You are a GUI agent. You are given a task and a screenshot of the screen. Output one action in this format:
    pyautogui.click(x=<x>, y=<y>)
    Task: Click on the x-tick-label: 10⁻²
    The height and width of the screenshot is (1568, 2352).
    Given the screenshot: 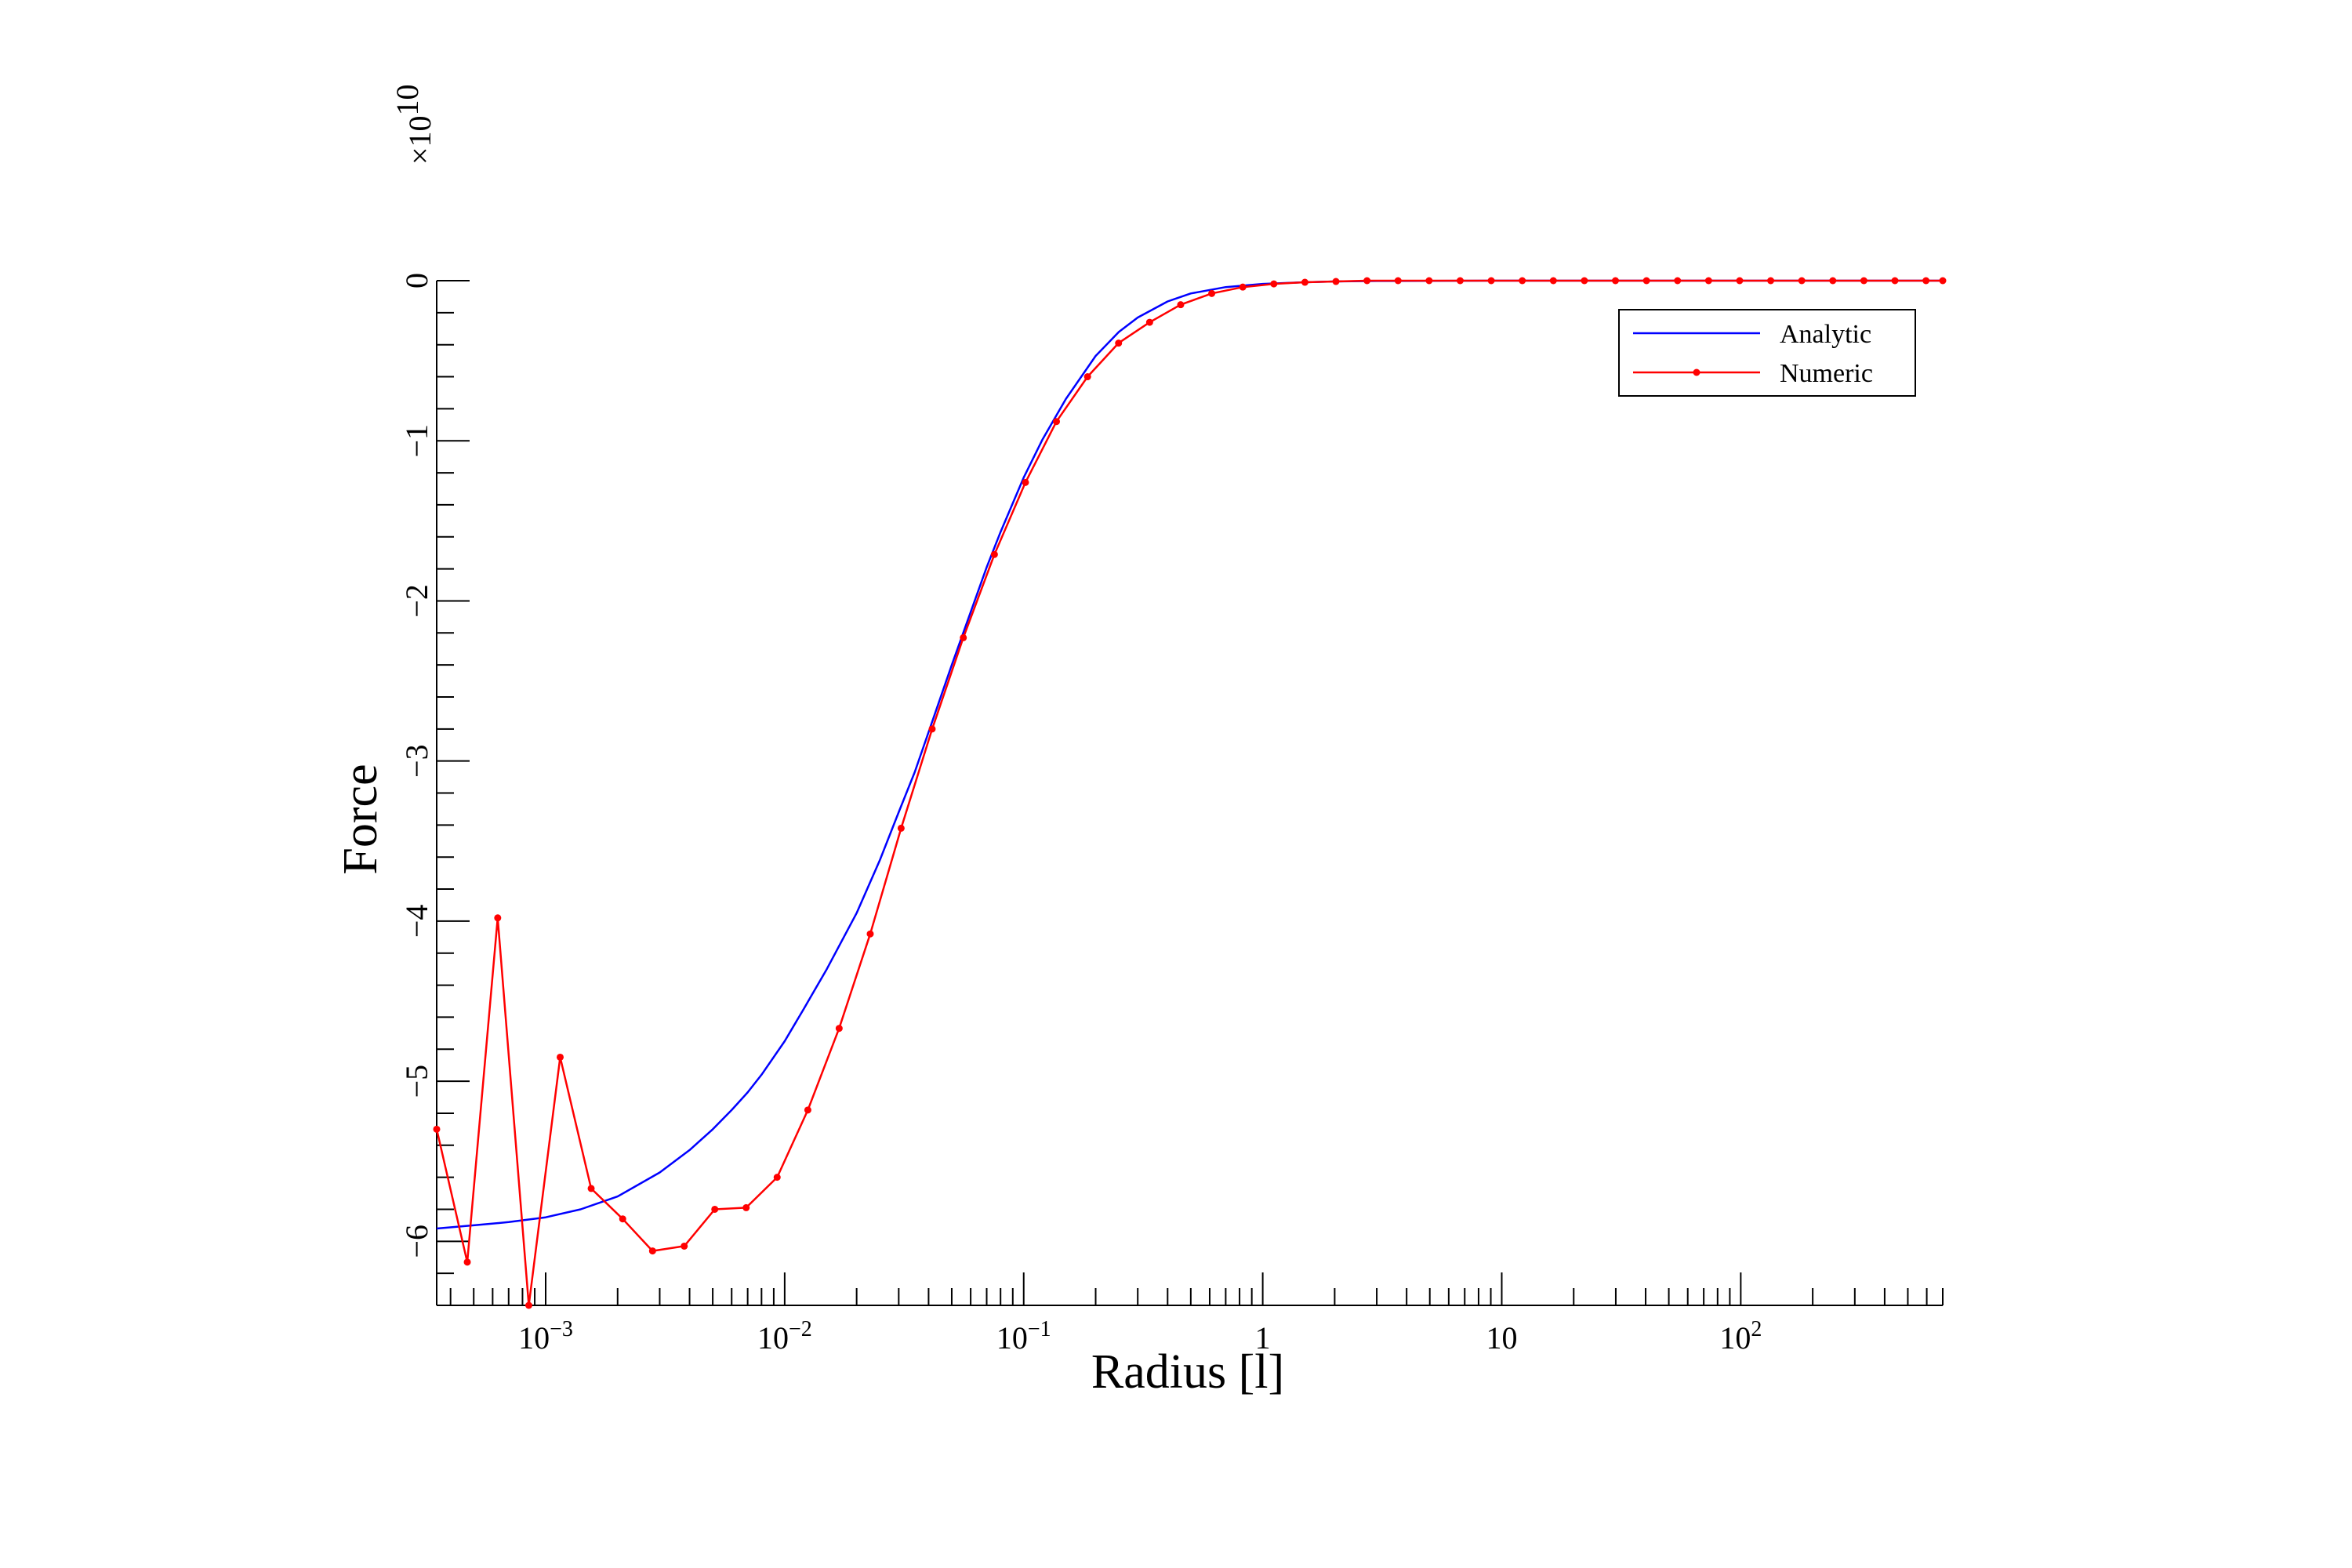 What is the action you would take?
    pyautogui.click(x=784, y=1336)
    